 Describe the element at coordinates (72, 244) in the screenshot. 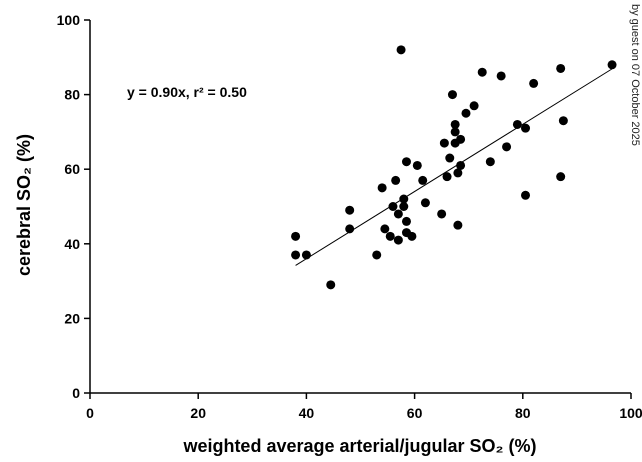

I see `y-tick-label: 40` at that location.